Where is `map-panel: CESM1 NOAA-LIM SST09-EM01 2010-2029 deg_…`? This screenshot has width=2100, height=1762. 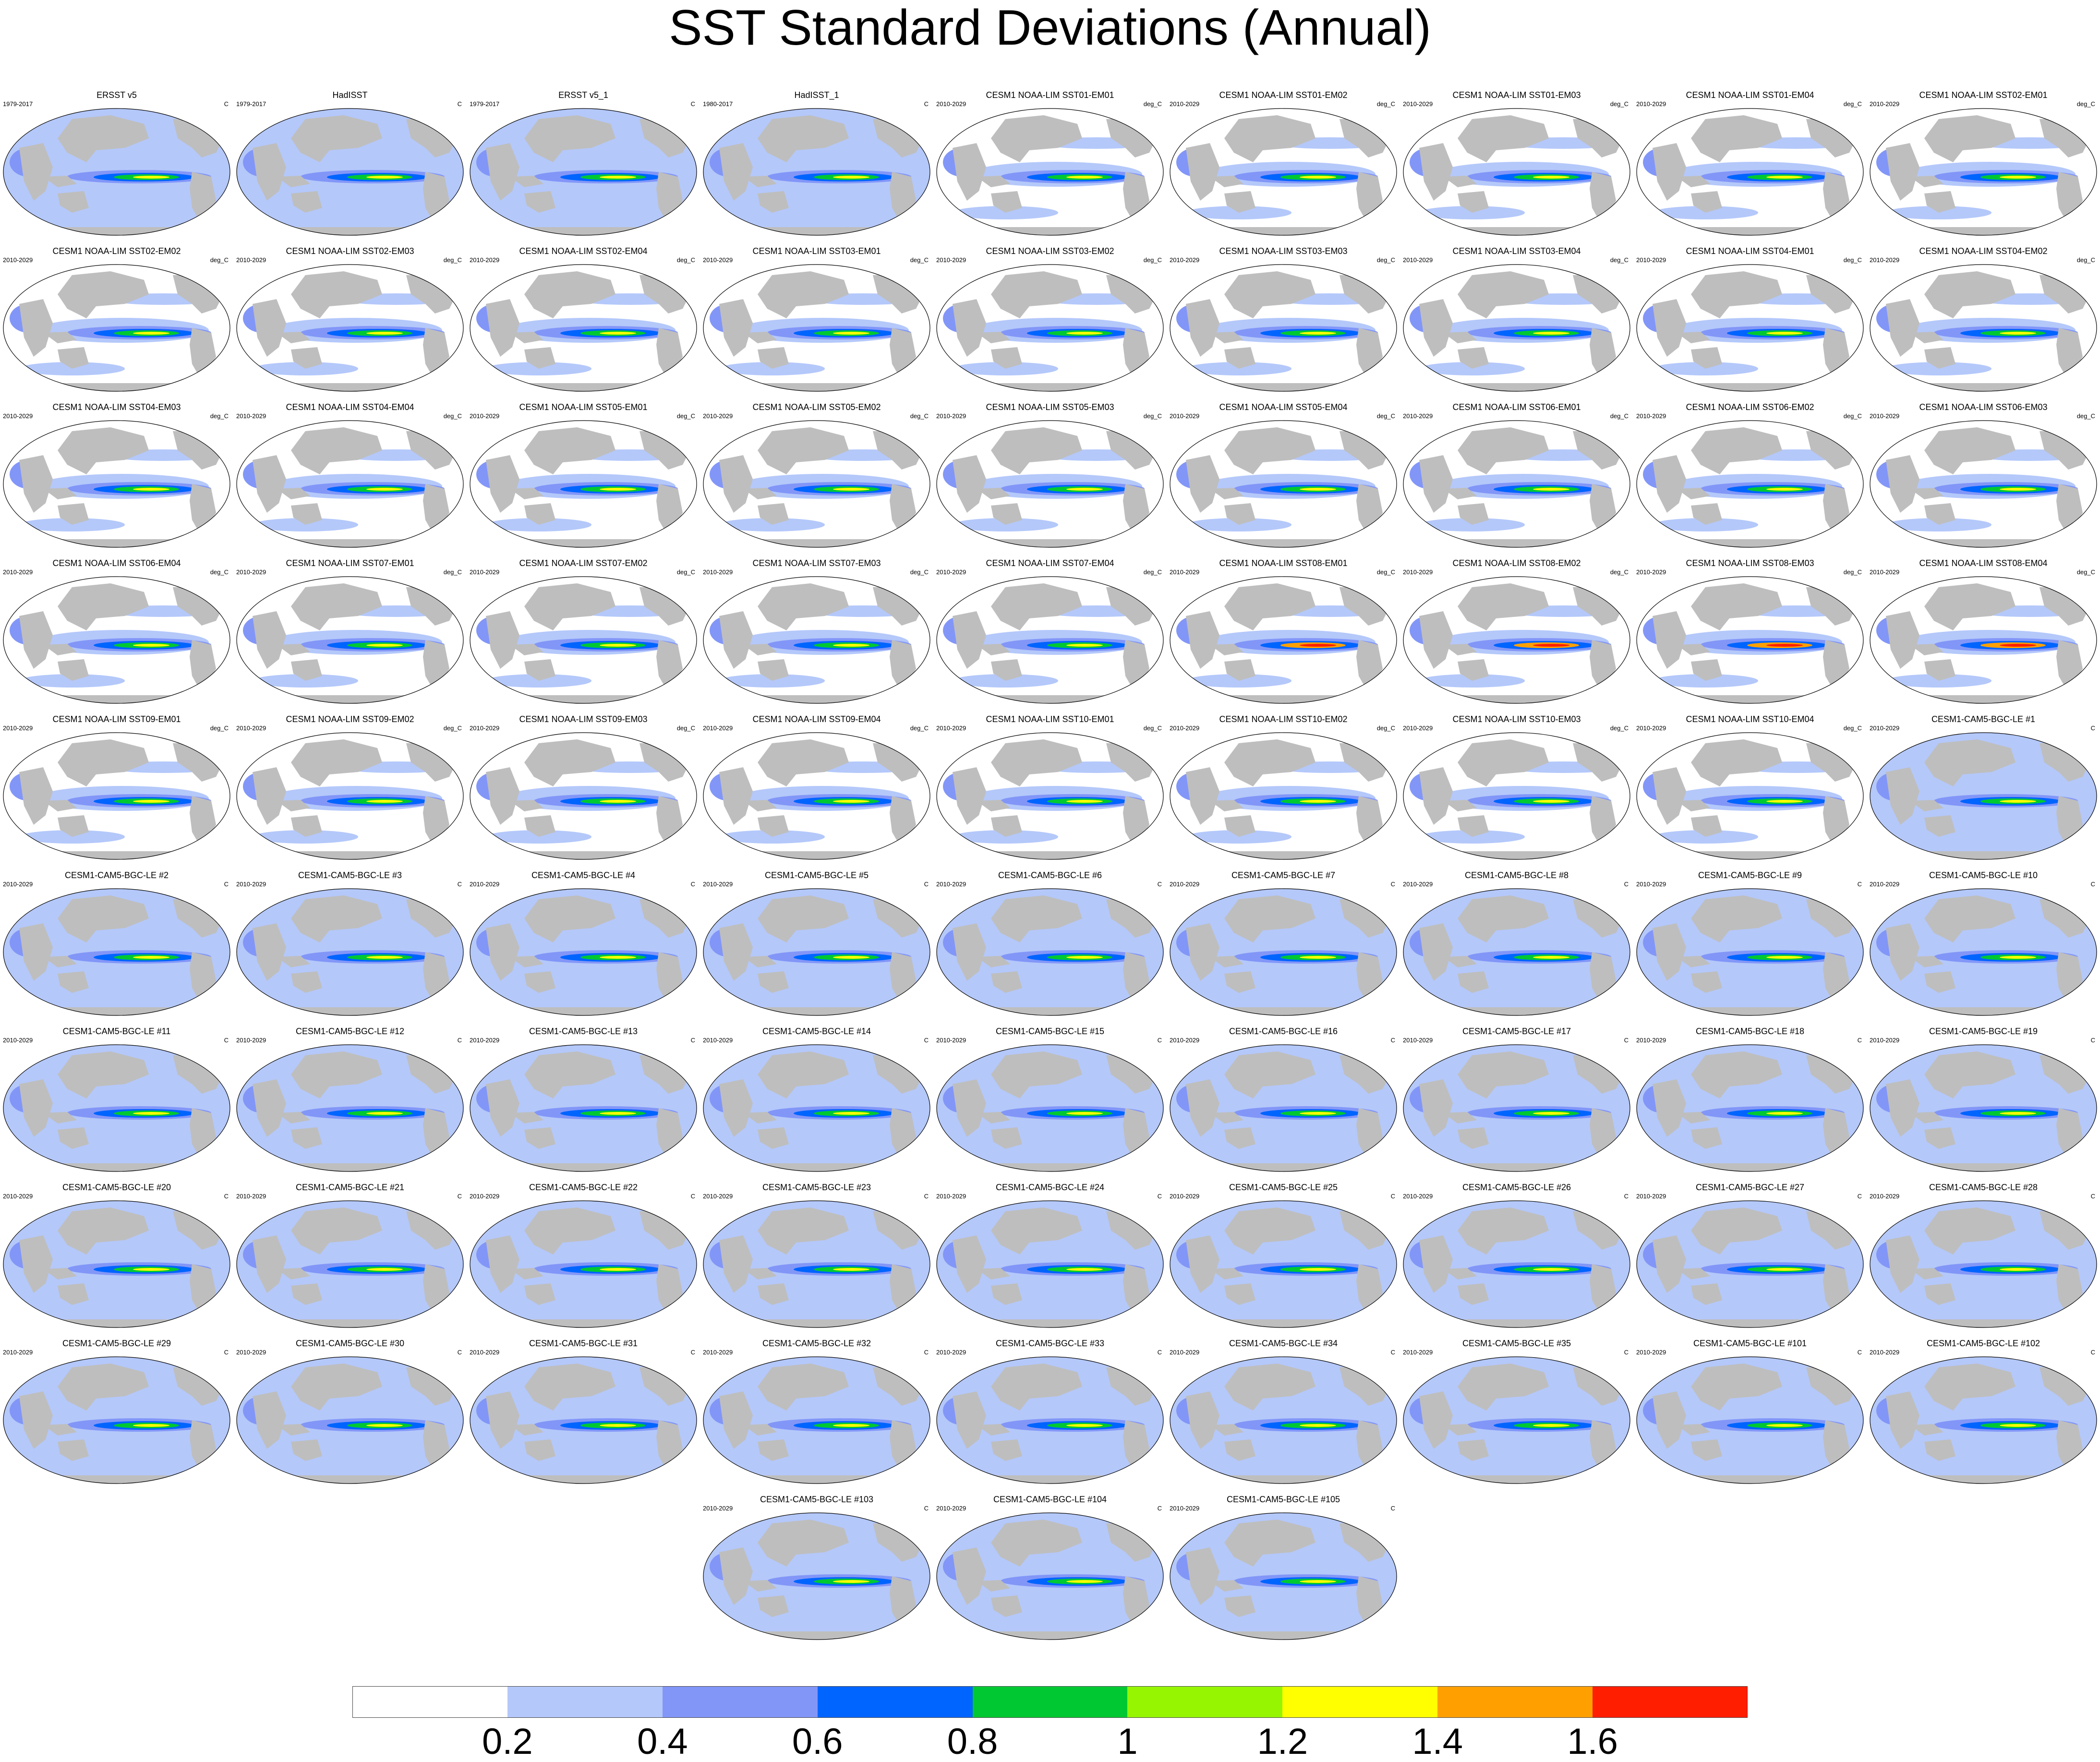
map-panel: CESM1 NOAA-LIM SST09-EM01 2010-2029 deg_… is located at coordinates (116, 786).